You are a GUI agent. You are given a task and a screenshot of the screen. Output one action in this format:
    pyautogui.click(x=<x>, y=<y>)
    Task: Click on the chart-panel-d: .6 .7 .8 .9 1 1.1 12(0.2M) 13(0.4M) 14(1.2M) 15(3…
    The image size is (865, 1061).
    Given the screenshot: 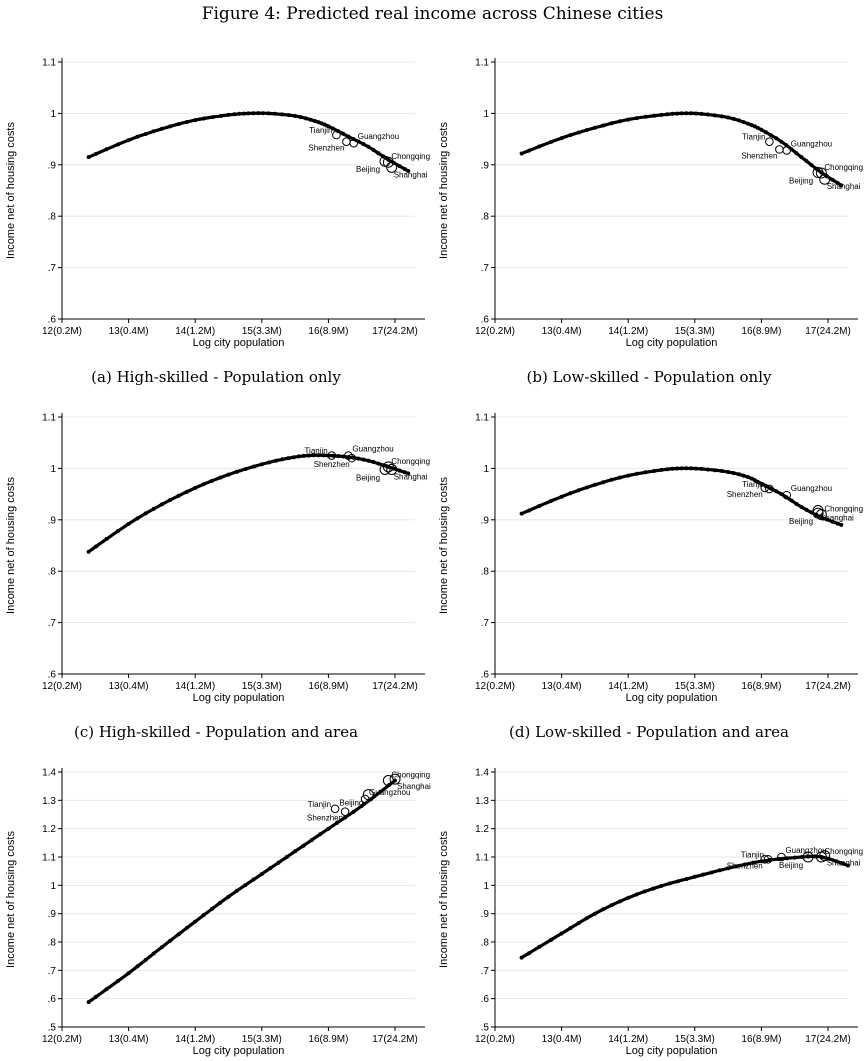 What is the action you would take?
    pyautogui.click(x=650, y=559)
    